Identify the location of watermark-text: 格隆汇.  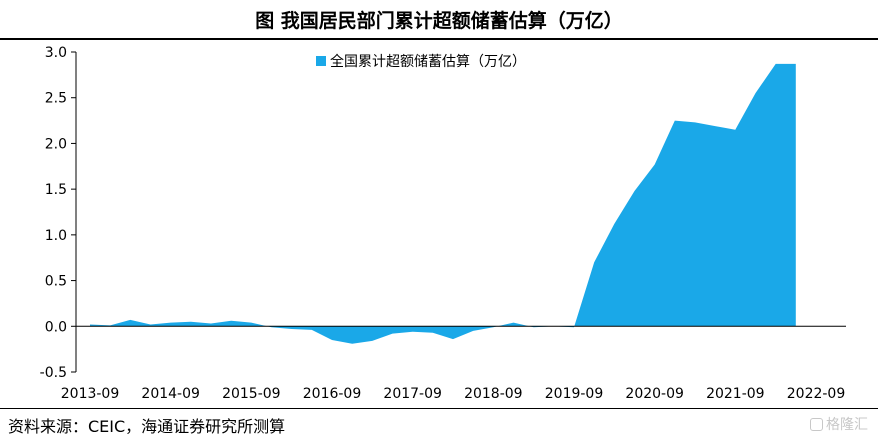
(847, 425).